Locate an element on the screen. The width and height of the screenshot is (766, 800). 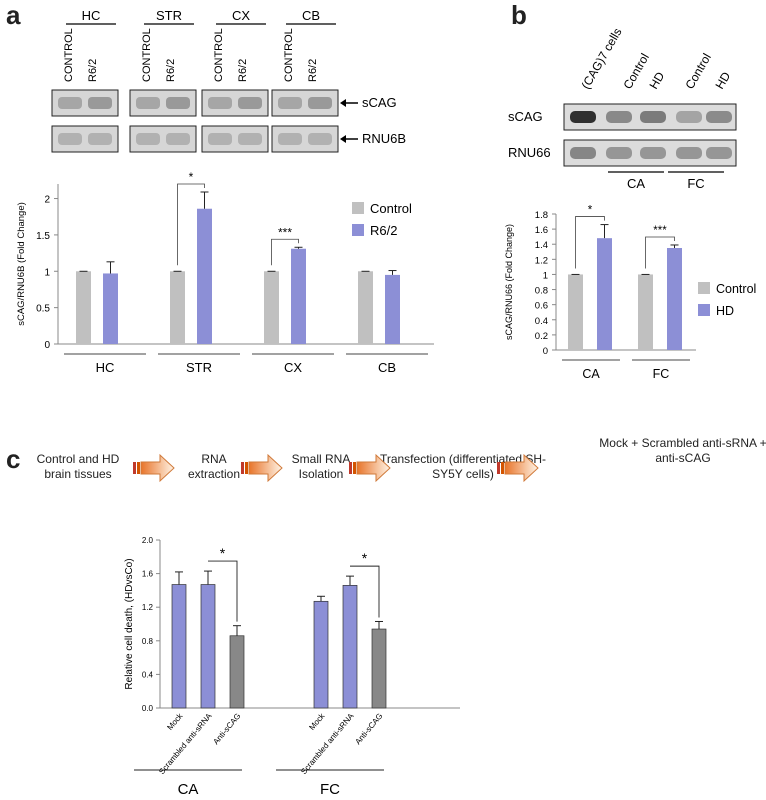
chart-b-y-tick-label-1-2: 1.2 is located at coordinates (541, 260).